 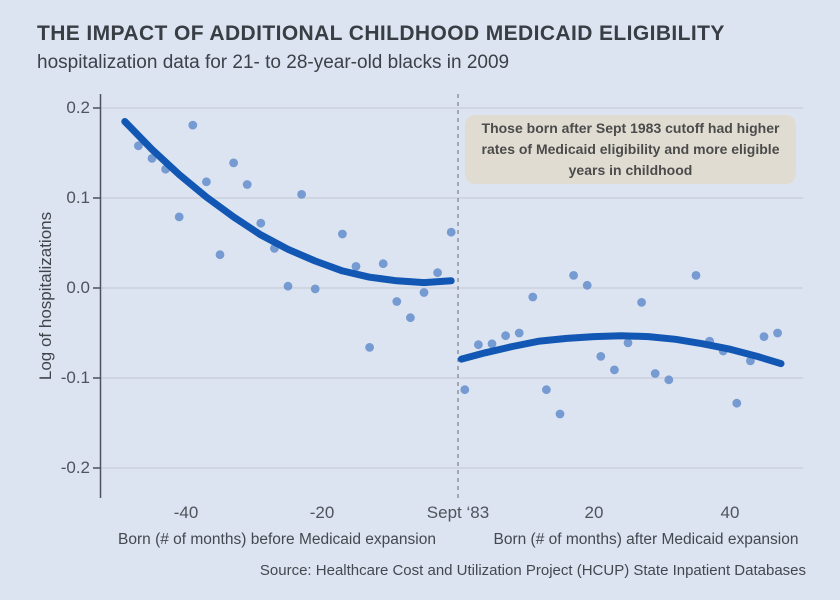 I want to click on y-tick-label: -0.2, so click(x=75, y=467).